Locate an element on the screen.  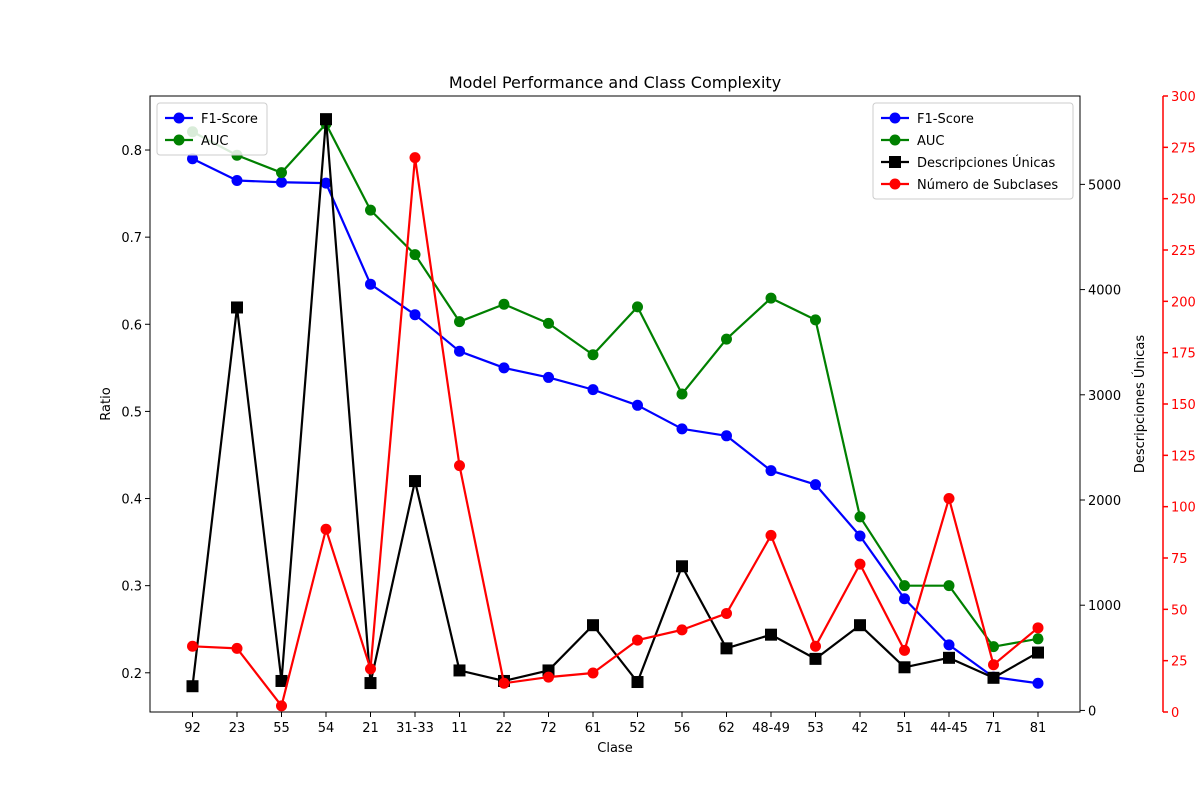
y-right1-tick-label: 2000 is located at coordinates (1104, 501).